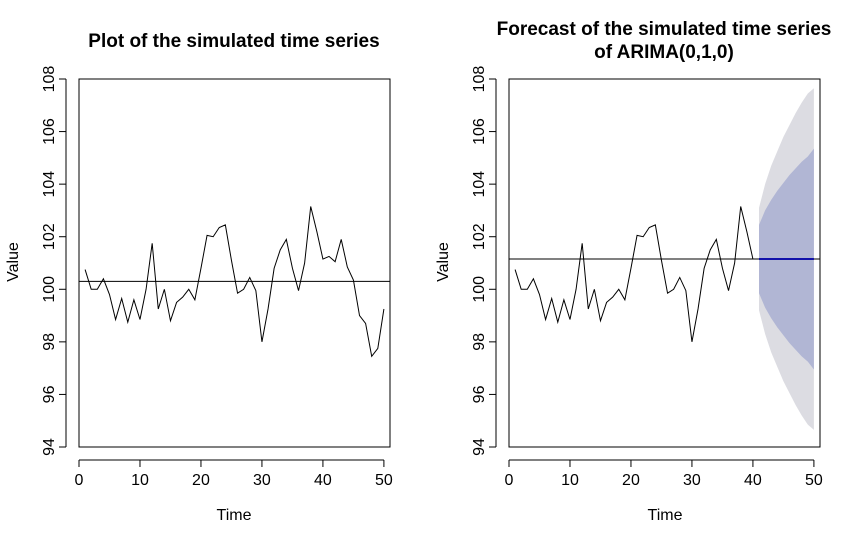 Image resolution: width=861 pixels, height=545 pixels. Describe the element at coordinates (570, 480) in the screenshot. I see `chart2-x-tick-label: 10` at that location.